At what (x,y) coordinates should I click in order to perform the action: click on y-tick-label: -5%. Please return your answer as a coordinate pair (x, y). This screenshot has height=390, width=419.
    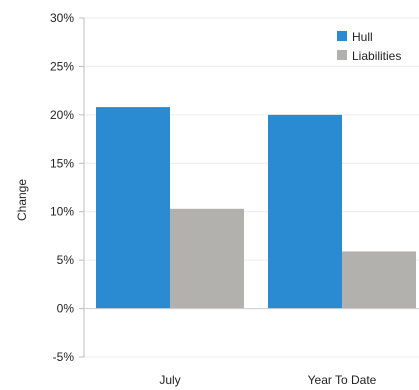
    Looking at the image, I should click on (64, 357).